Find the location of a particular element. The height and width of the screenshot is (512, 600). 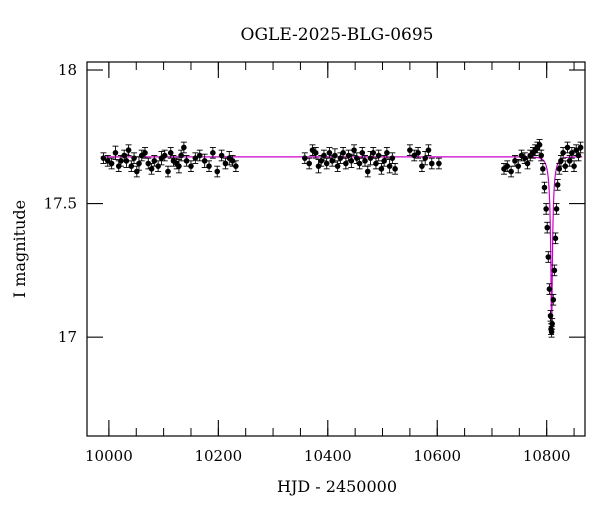

y-tick-label: 17 is located at coordinates (67, 337).